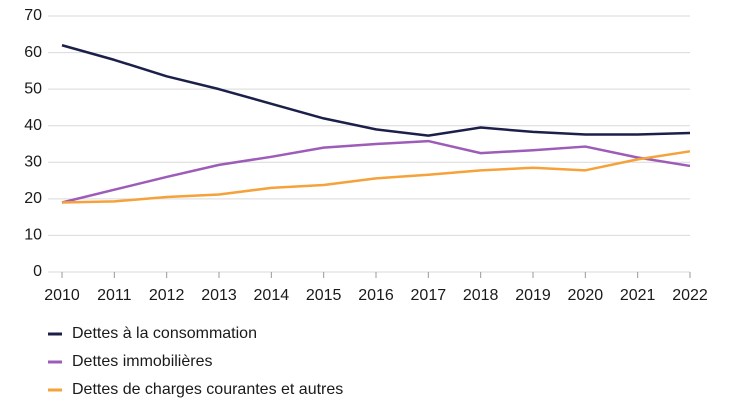 Image resolution: width=730 pixels, height=410 pixels. Describe the element at coordinates (207, 389) in the screenshot. I see `legend-label: Dettes de charges courantes et autres` at that location.